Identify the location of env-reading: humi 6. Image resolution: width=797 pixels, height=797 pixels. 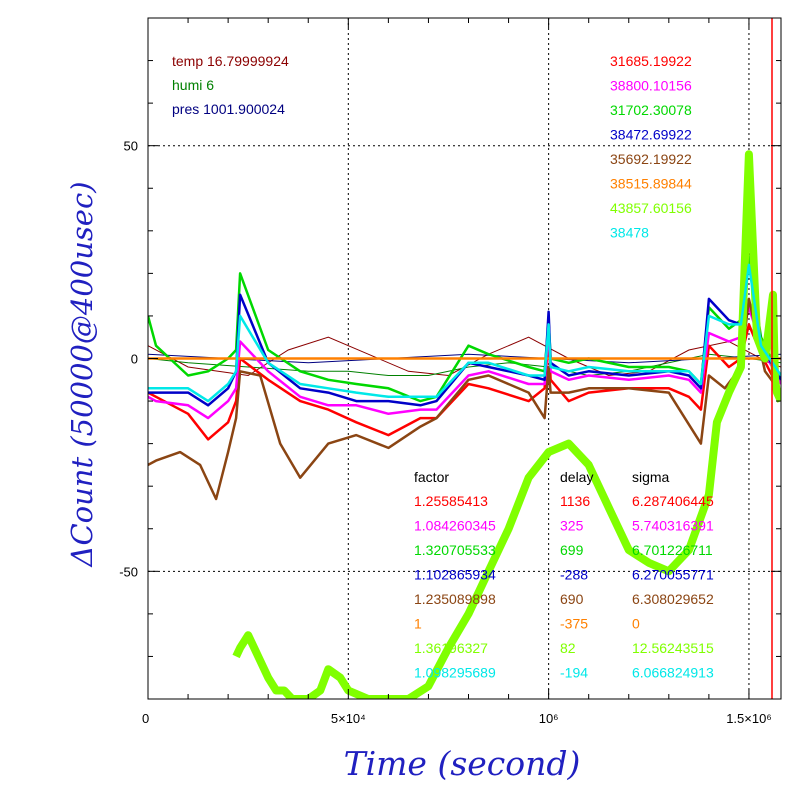
(193, 85).